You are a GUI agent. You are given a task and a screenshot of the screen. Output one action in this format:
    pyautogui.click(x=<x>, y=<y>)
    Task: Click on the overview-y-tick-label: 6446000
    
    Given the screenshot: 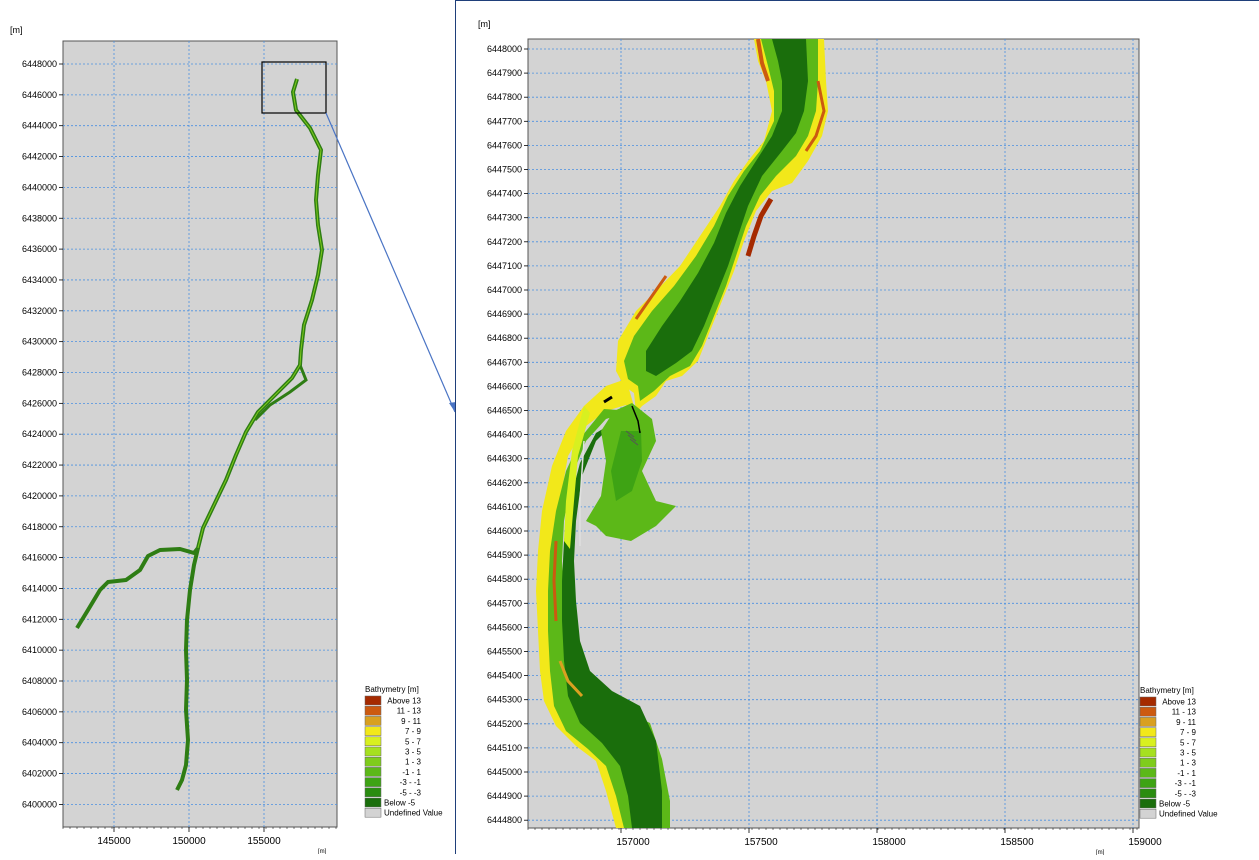 What is the action you would take?
    pyautogui.click(x=39, y=95)
    